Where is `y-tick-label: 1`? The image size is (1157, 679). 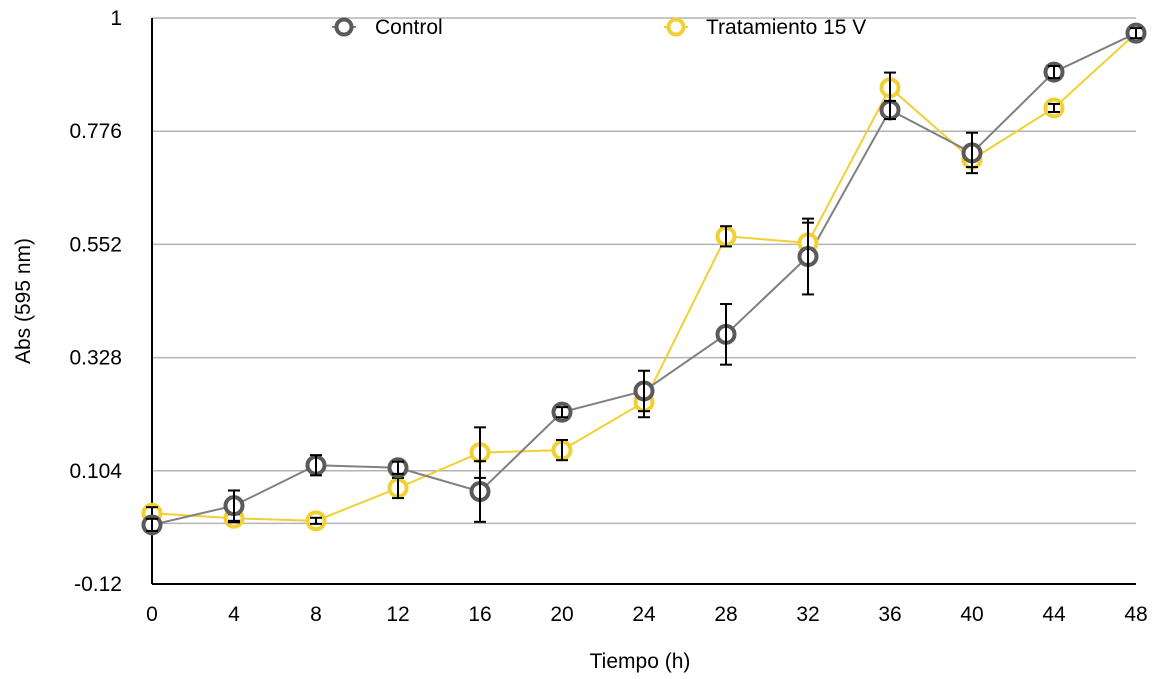 y-tick-label: 1 is located at coordinates (116, 18).